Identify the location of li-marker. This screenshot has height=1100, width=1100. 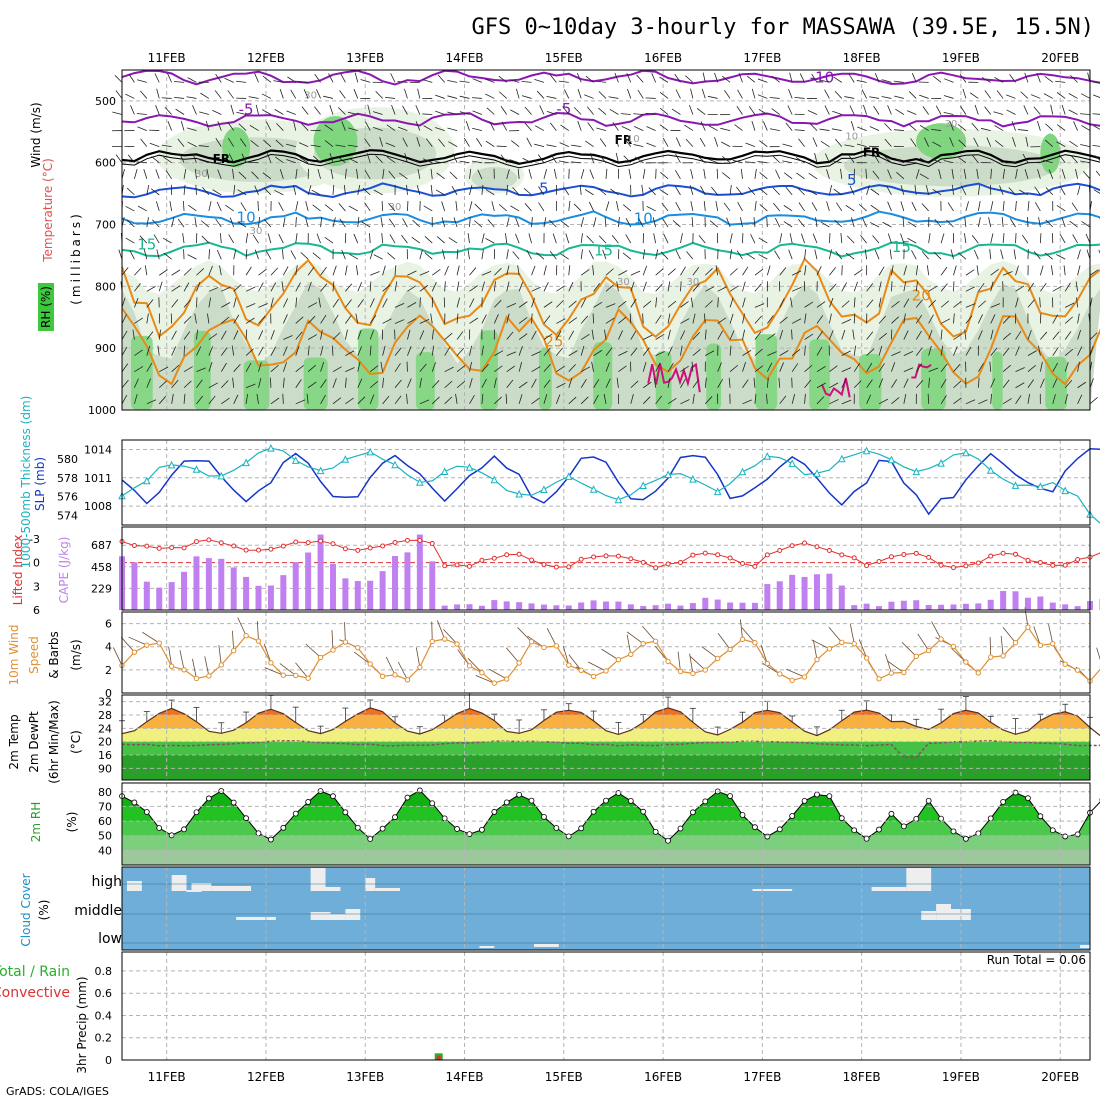
(1016, 554).